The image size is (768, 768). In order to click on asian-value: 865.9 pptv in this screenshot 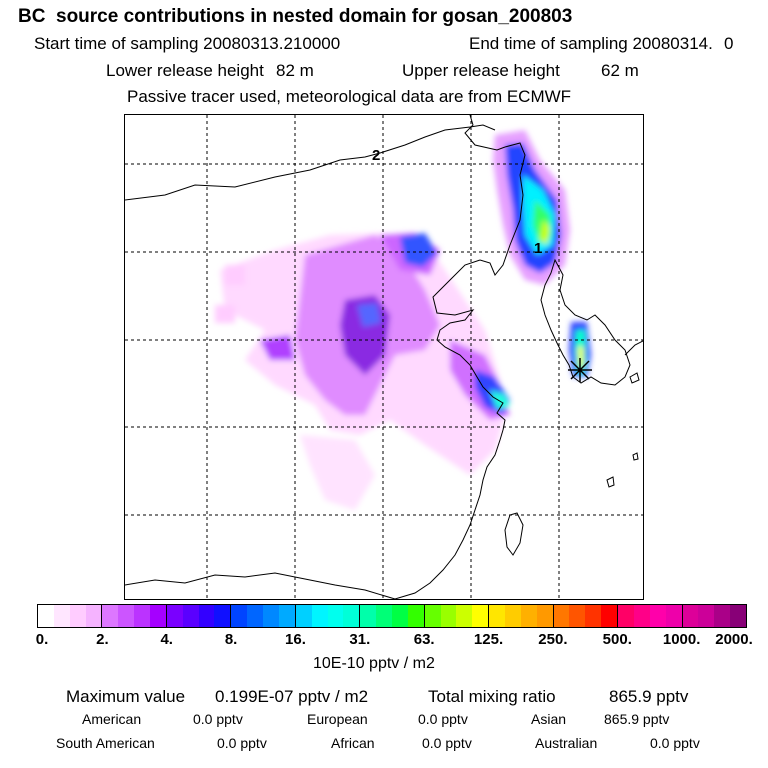, I will do `click(637, 719)`.